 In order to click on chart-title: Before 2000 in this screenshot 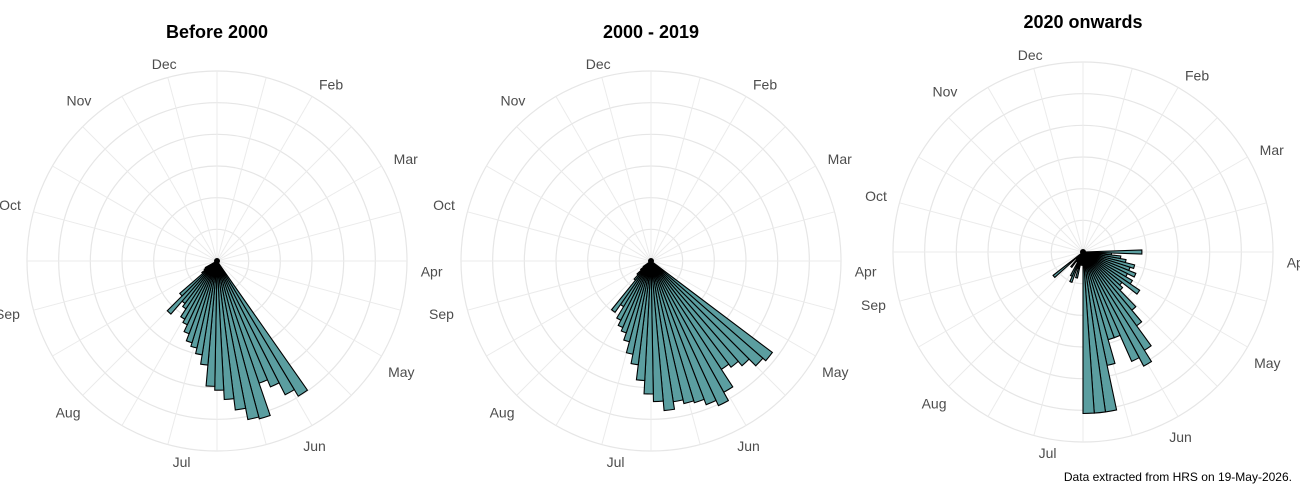, I will do `click(217, 32)`.